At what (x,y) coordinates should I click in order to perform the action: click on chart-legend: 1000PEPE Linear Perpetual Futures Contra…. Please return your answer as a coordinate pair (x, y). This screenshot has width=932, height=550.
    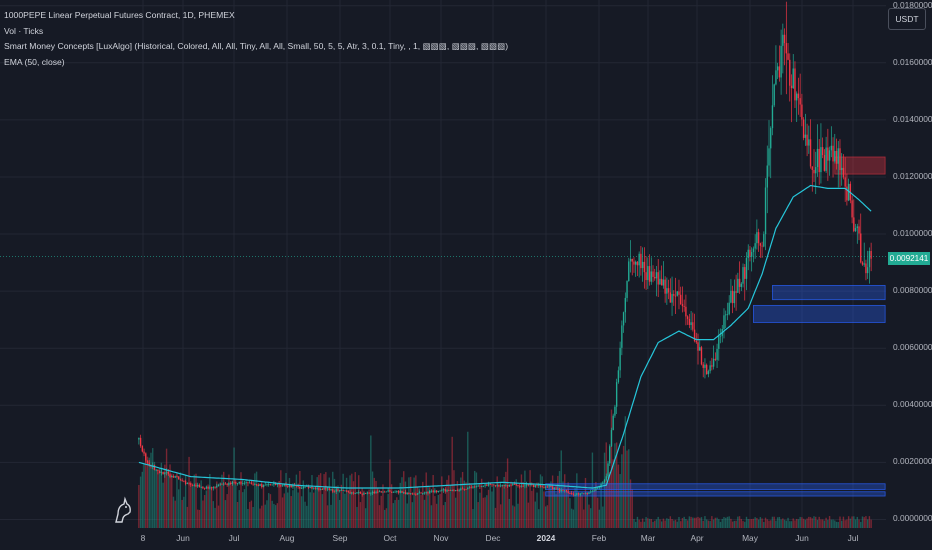
    Looking at the image, I should click on (256, 39).